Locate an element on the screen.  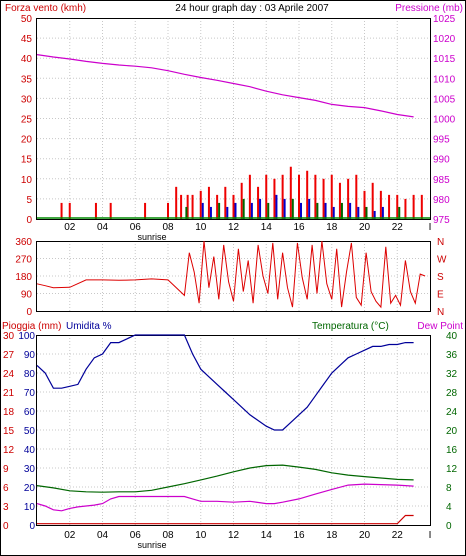
pressure-tick-label: 975 is located at coordinates (441, 220).